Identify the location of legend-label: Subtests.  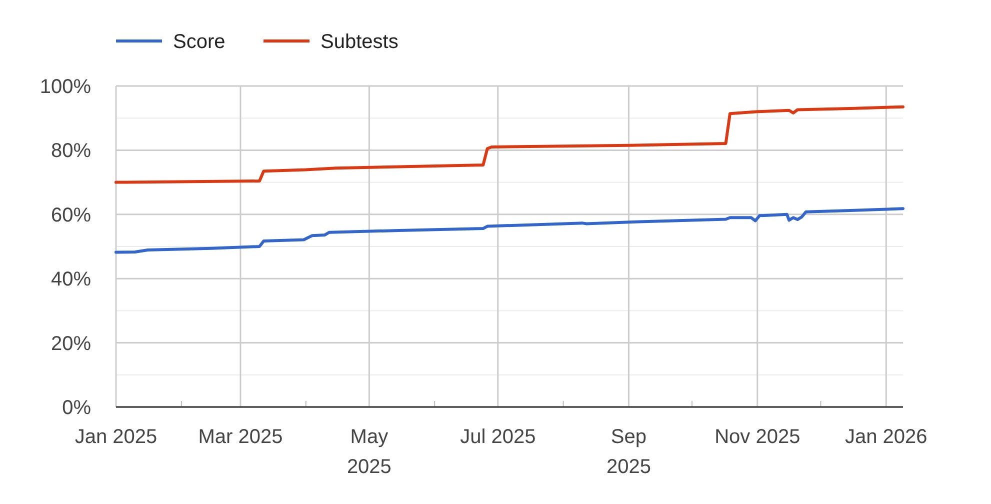
(359, 42).